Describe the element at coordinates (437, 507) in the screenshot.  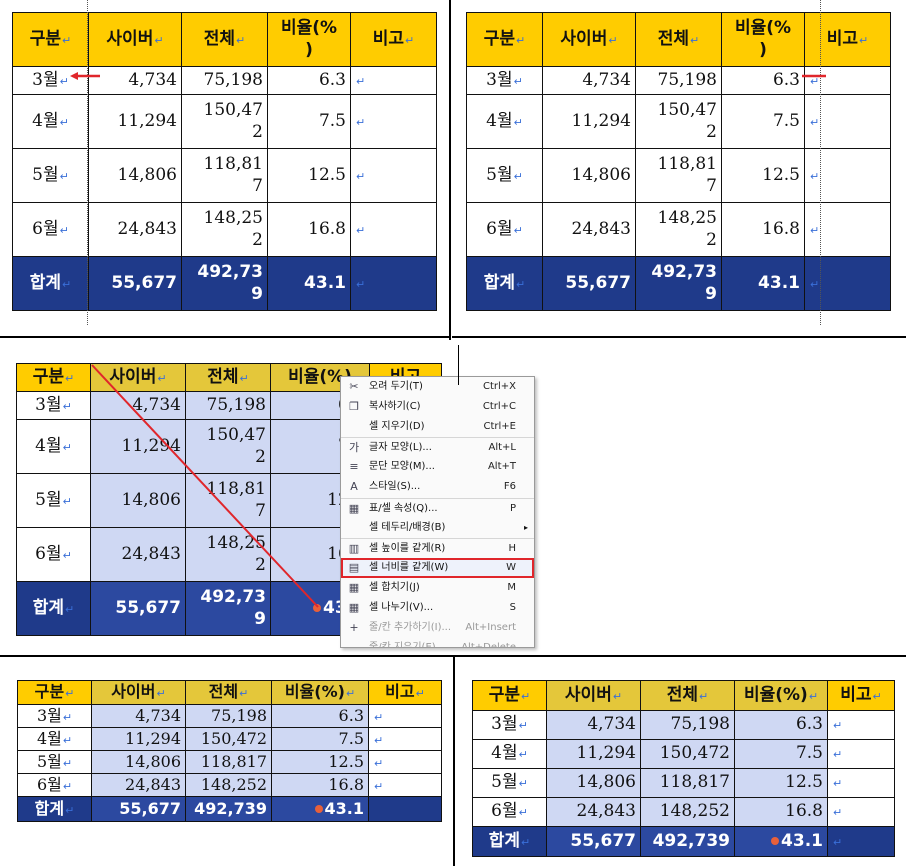
I see `menu-item: ▦ 표/셀 속성(Q)... P` at that location.